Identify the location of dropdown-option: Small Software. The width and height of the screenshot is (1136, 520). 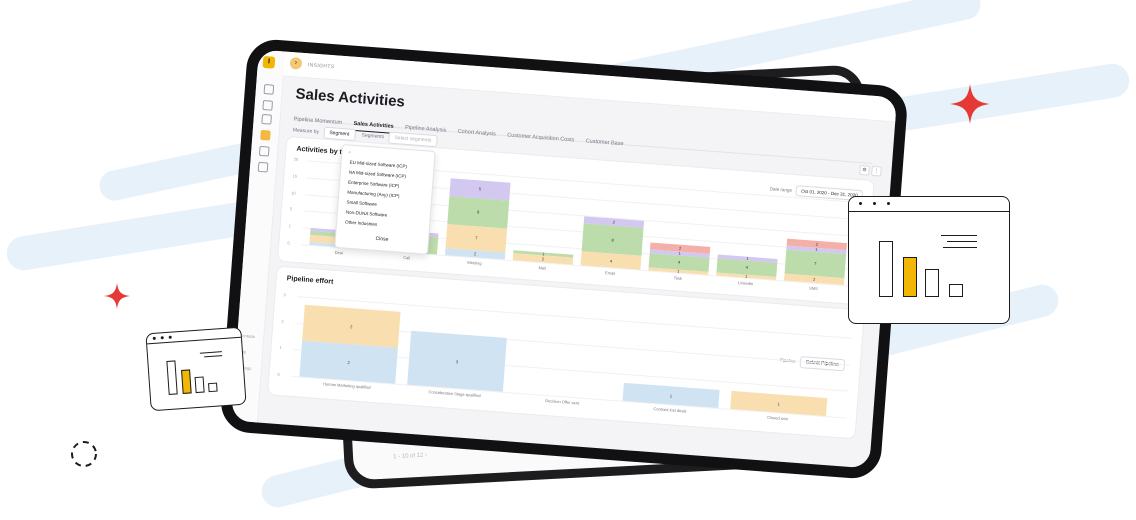
(362, 203).